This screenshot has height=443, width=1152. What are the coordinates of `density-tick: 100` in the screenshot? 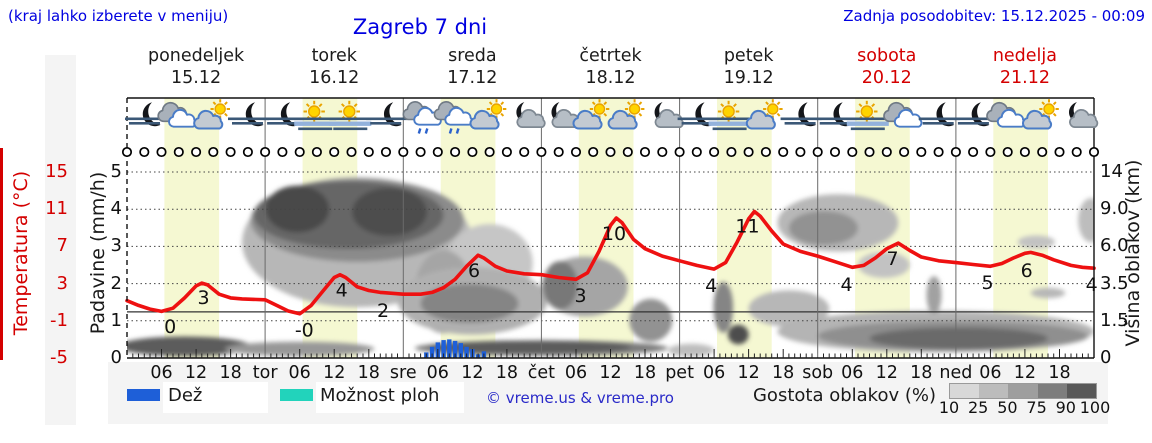 It's located at (1095, 407).